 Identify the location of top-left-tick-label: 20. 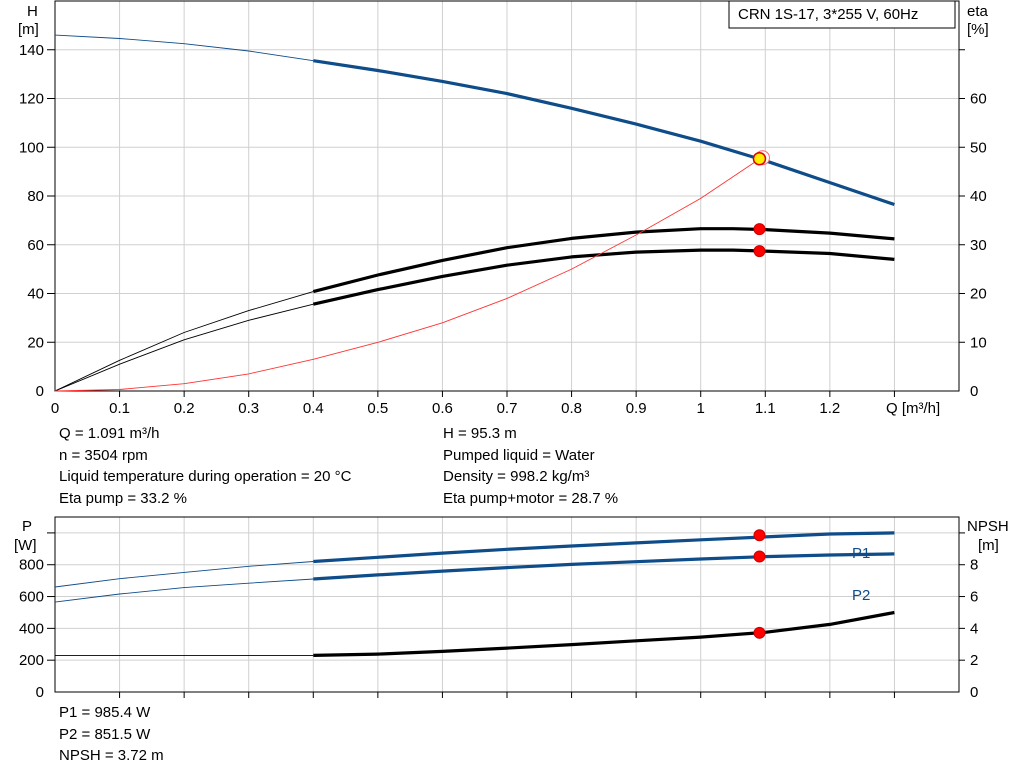
(35, 342).